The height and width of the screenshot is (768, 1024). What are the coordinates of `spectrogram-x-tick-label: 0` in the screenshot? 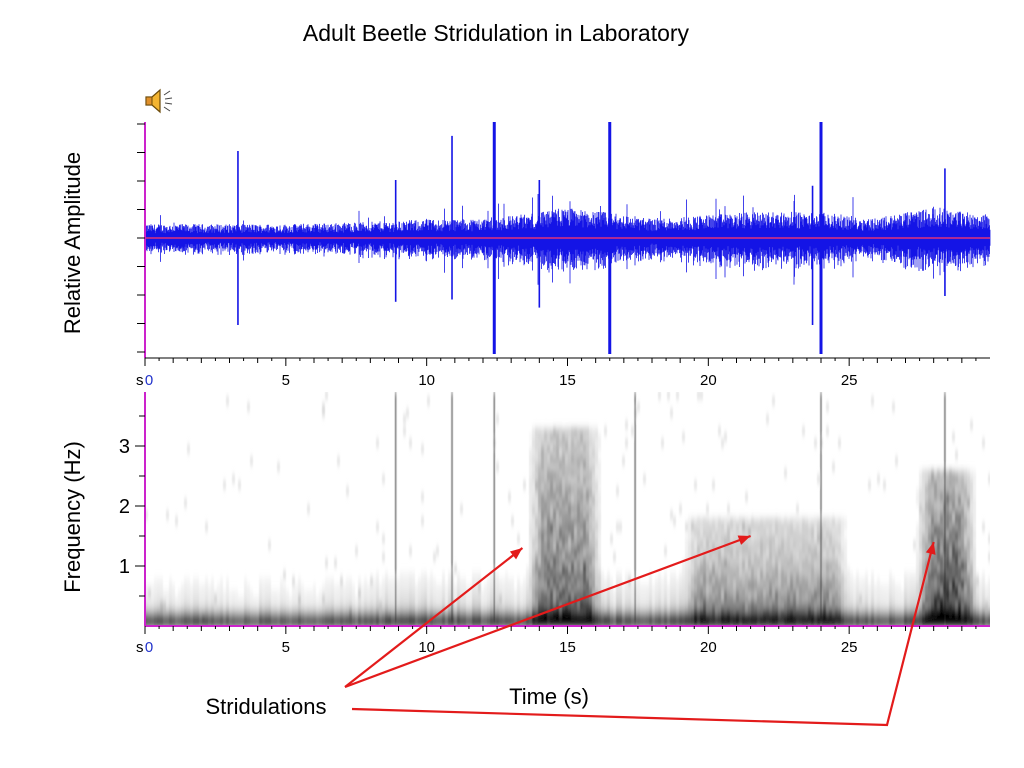 It's located at (149, 647).